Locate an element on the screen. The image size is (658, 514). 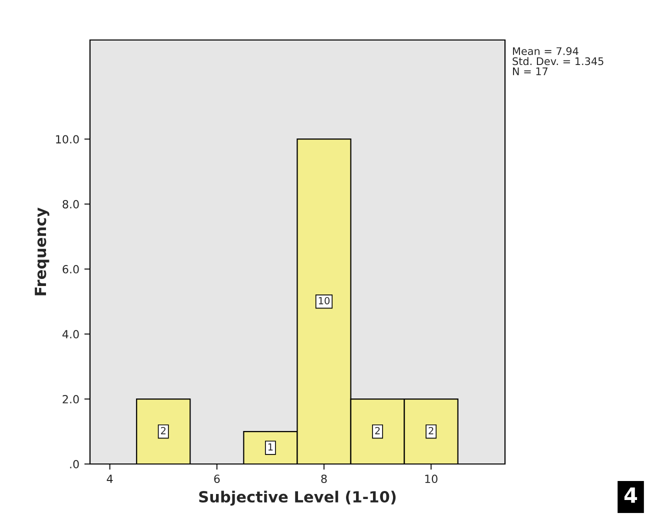
y-tick-label: 6.0 is located at coordinates (70, 269).